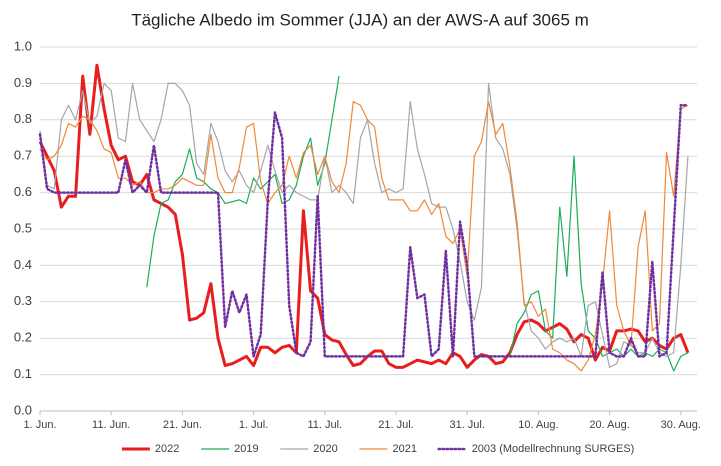 The width and height of the screenshot is (721, 466). What do you see at coordinates (23, 118) in the screenshot?
I see `y-tick-label: 0.8` at bounding box center [23, 118].